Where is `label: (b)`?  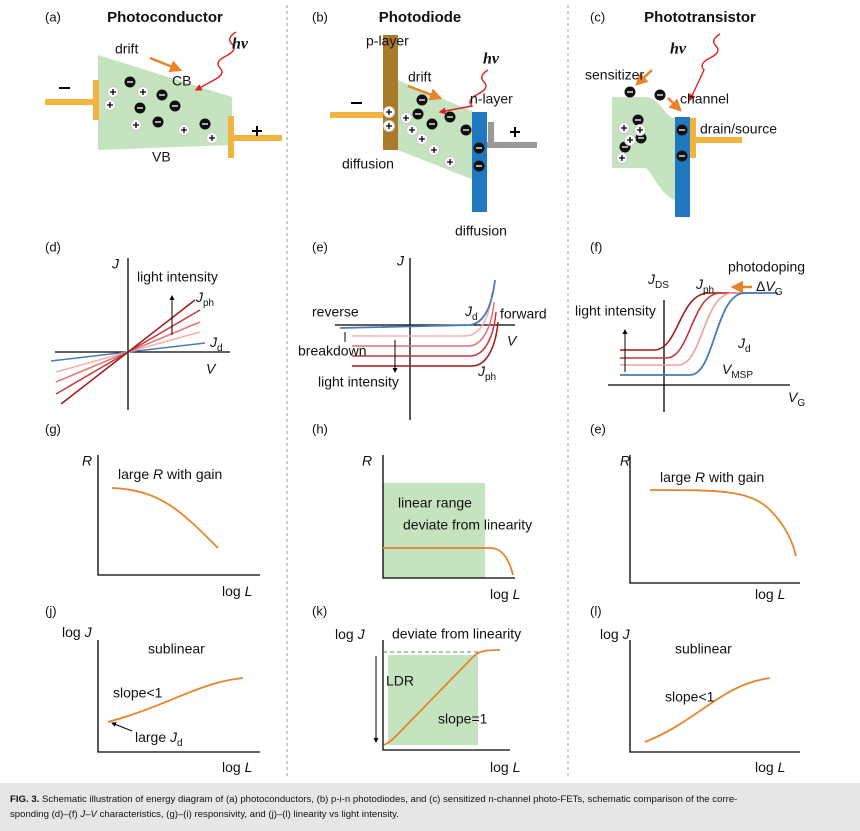 label: (b) is located at coordinates (320, 16).